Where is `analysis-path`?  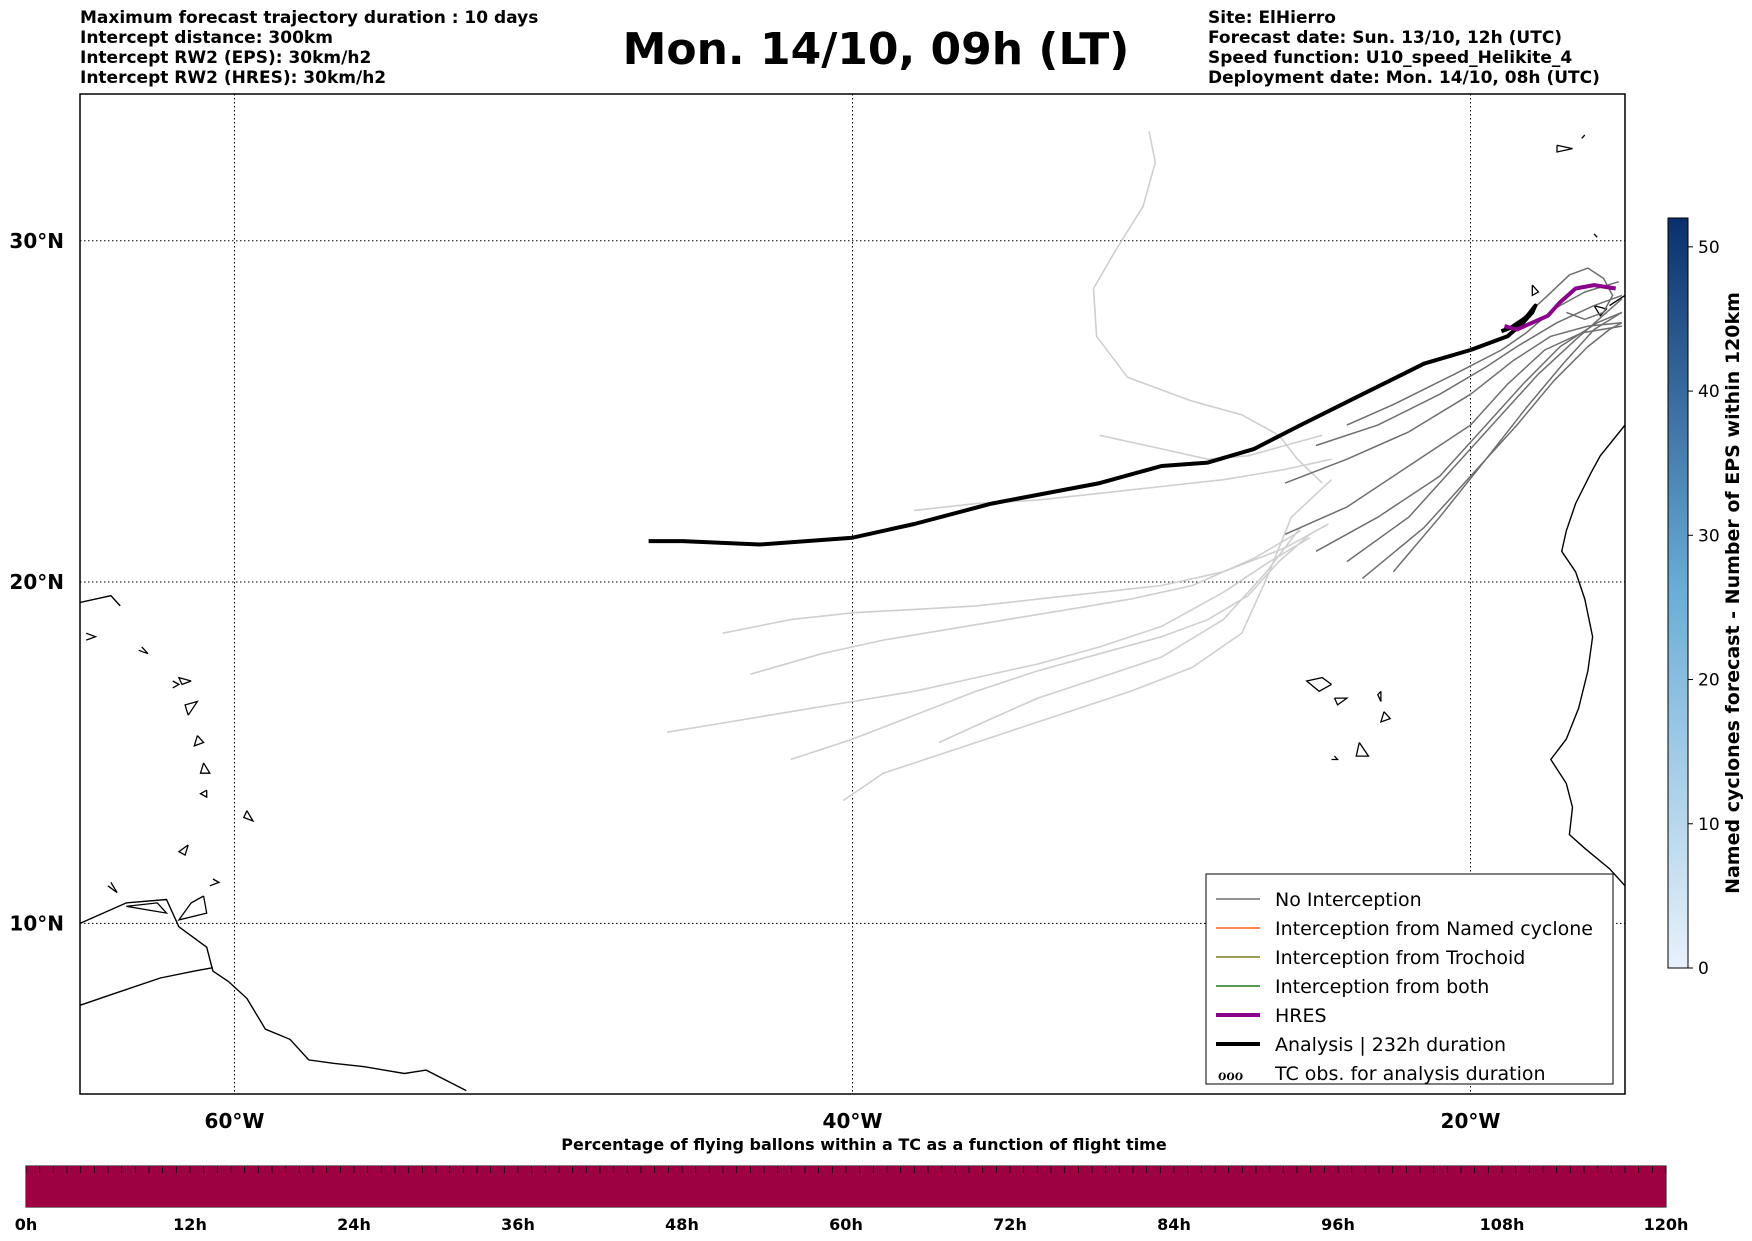
analysis-path is located at coordinates (1093, 425).